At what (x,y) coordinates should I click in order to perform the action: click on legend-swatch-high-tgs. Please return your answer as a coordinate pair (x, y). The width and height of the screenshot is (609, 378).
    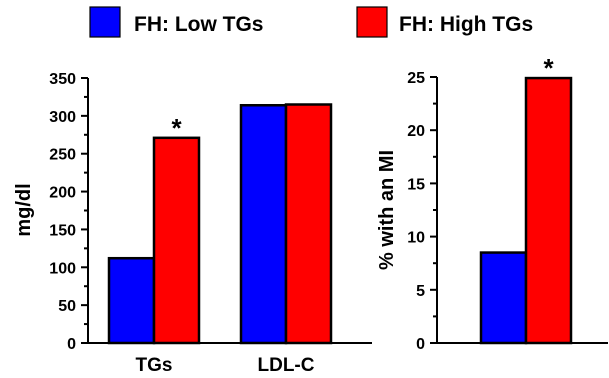
    Looking at the image, I should click on (372, 22).